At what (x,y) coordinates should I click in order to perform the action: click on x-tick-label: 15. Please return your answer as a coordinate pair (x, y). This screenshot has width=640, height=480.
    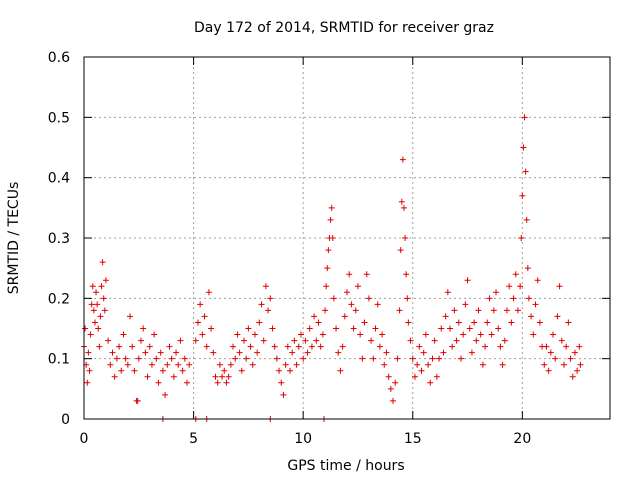
    Looking at the image, I should click on (413, 439).